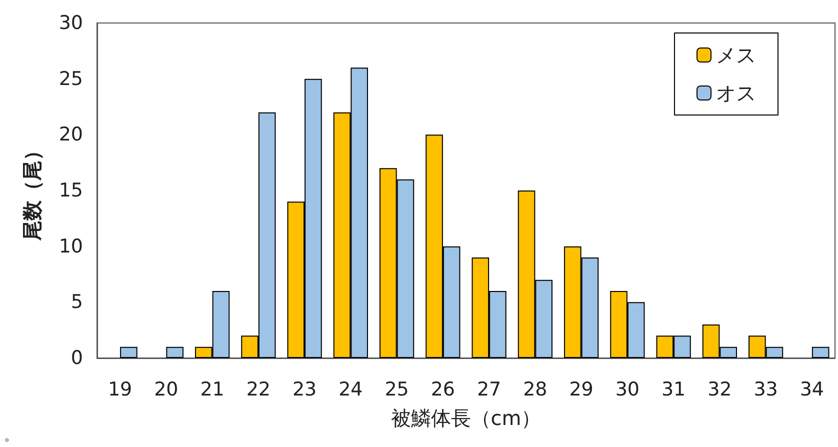  I want to click on x-tick-label: 21, so click(212, 389).